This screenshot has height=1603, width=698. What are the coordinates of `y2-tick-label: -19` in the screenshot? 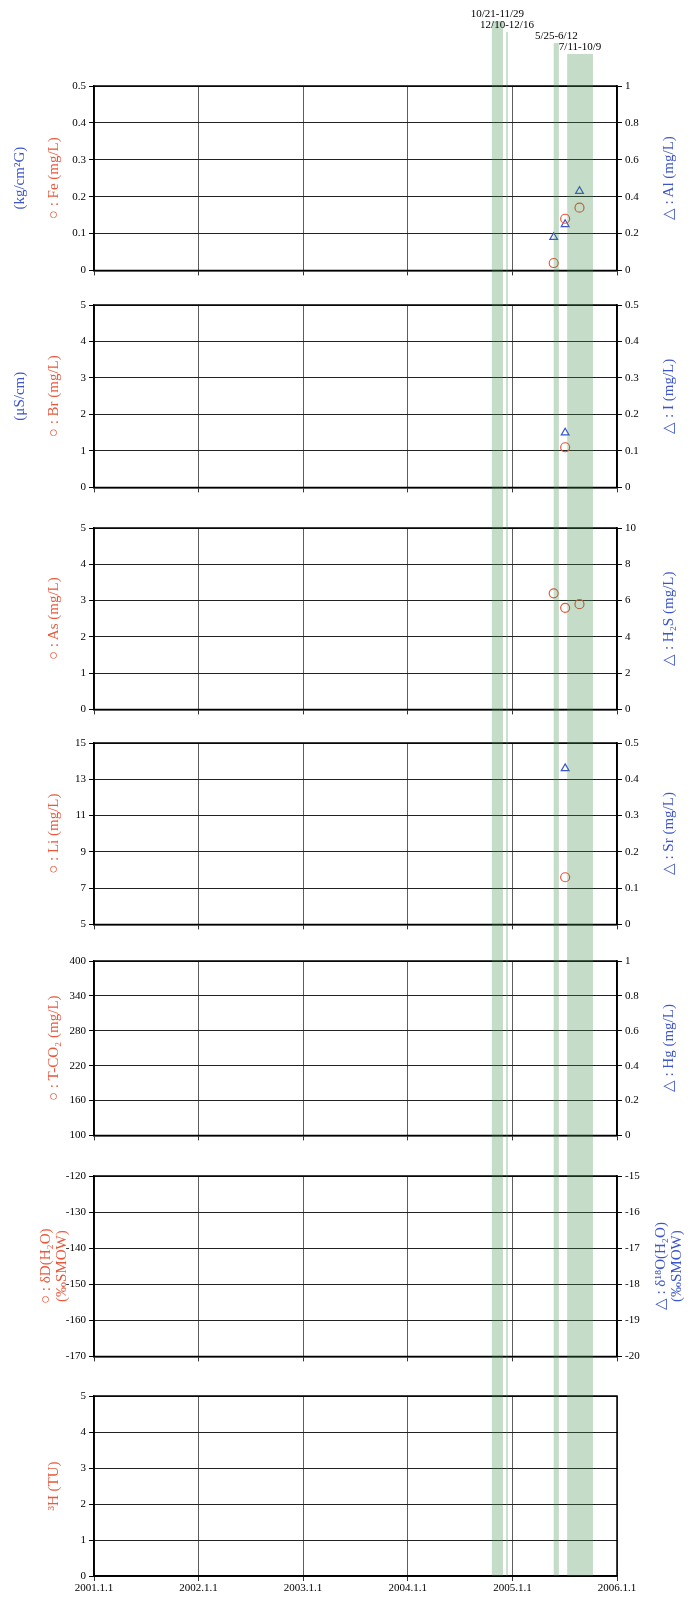 It's located at (633, 1319).